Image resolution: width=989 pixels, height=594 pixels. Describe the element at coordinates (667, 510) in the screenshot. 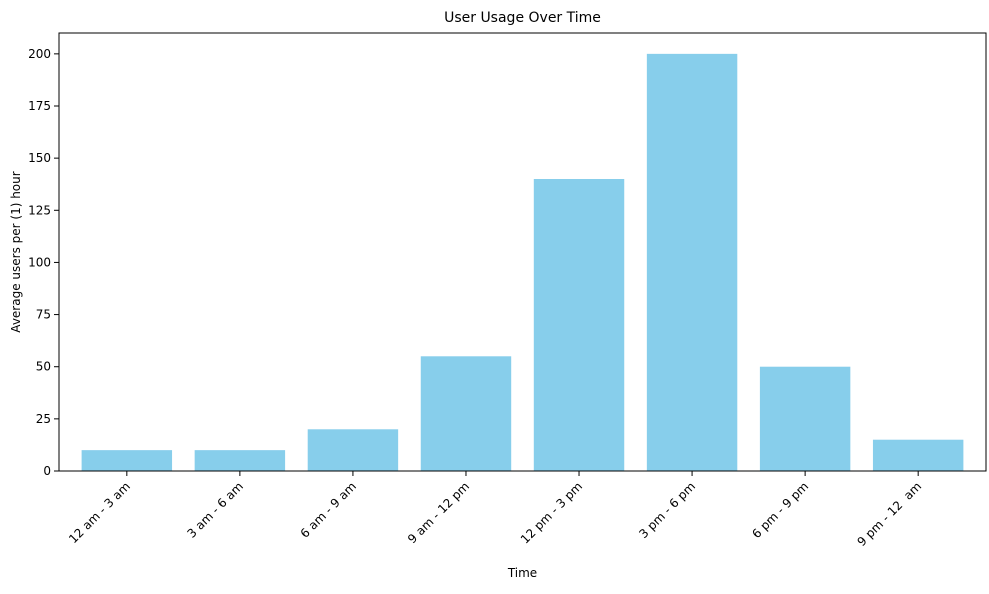

I see `x-tick-label-5: 3 pm - 6 pm` at that location.